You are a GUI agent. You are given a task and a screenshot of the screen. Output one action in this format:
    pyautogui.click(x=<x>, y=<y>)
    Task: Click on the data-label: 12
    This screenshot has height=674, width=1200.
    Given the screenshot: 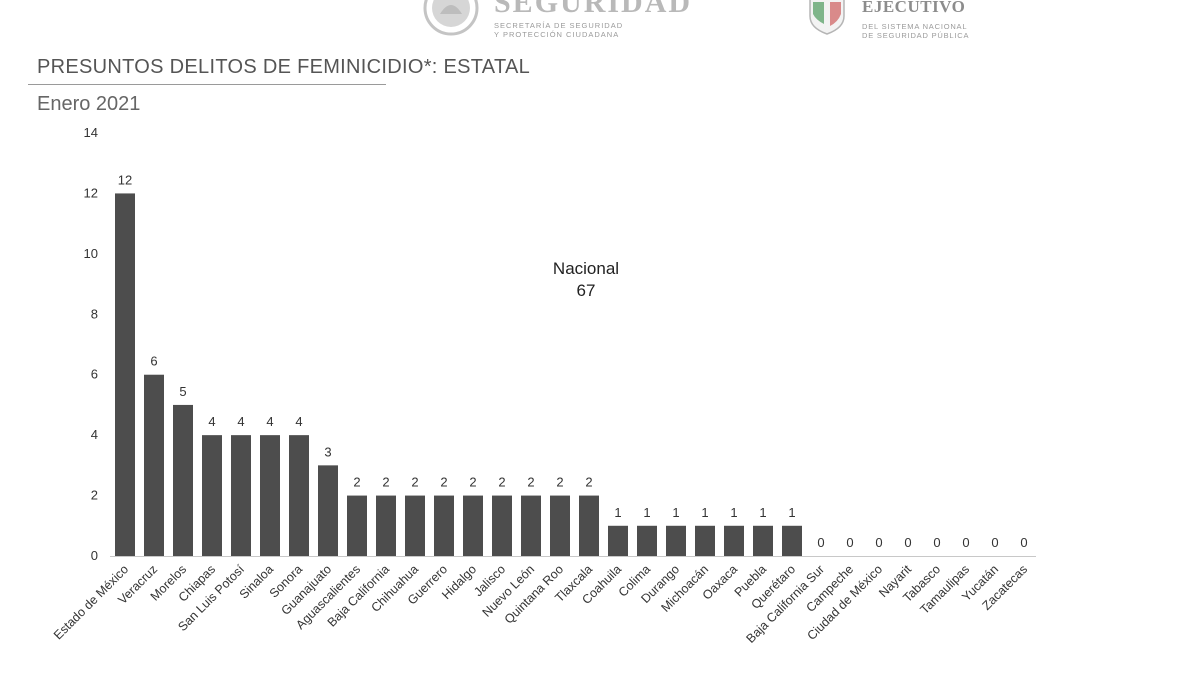 What is the action you would take?
    pyautogui.click(x=125, y=179)
    